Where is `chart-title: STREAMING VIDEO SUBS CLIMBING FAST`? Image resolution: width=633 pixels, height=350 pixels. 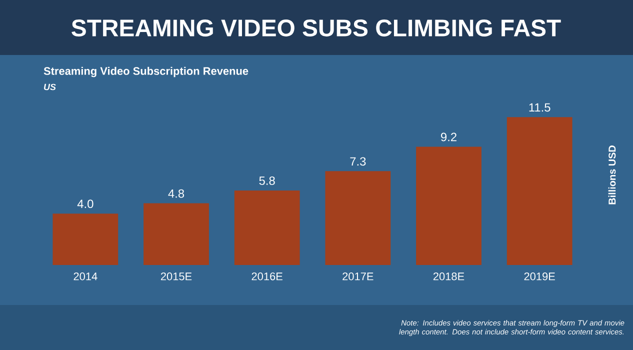
chart-title: STREAMING VIDEO SUBS CLIMBING FAST is located at coordinates (316, 28).